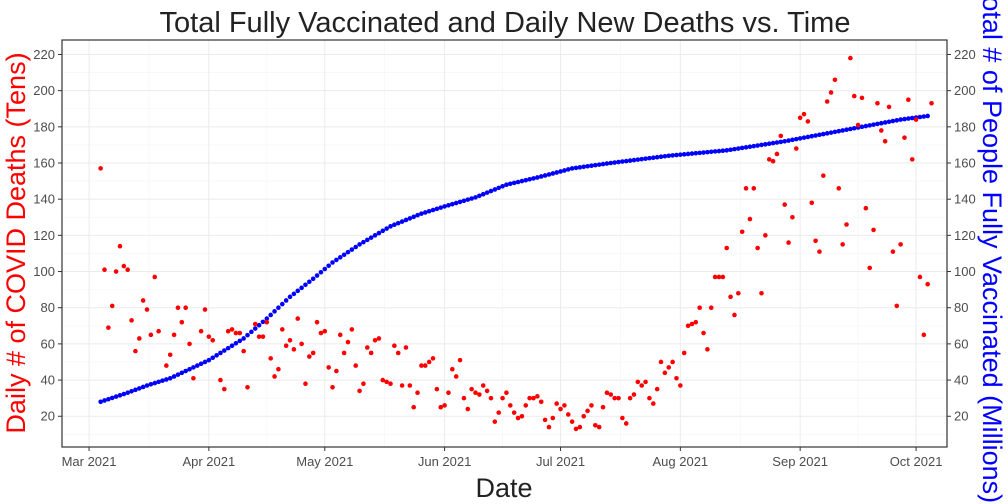  What do you see at coordinates (503, 488) in the screenshot?
I see `x-axis-title: Date` at bounding box center [503, 488].